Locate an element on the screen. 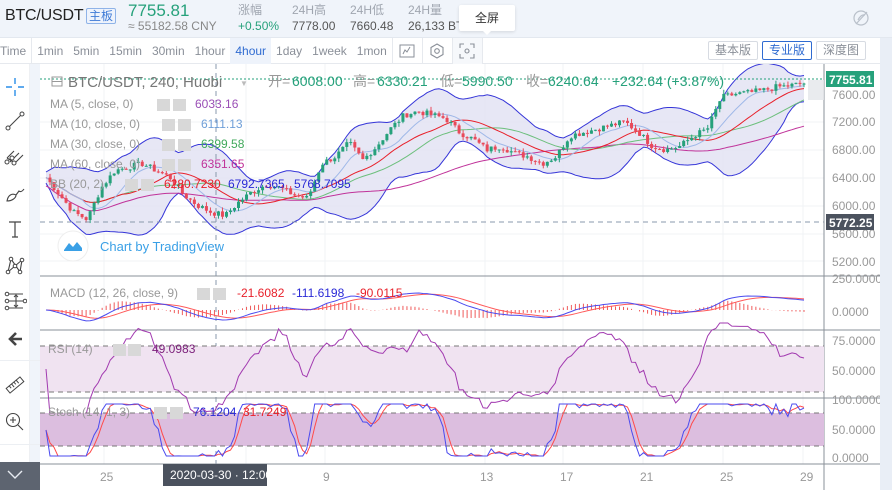 The height and width of the screenshot is (490, 892). indicator-label: Stoch (14, 1, 3) is located at coordinates (89, 412).